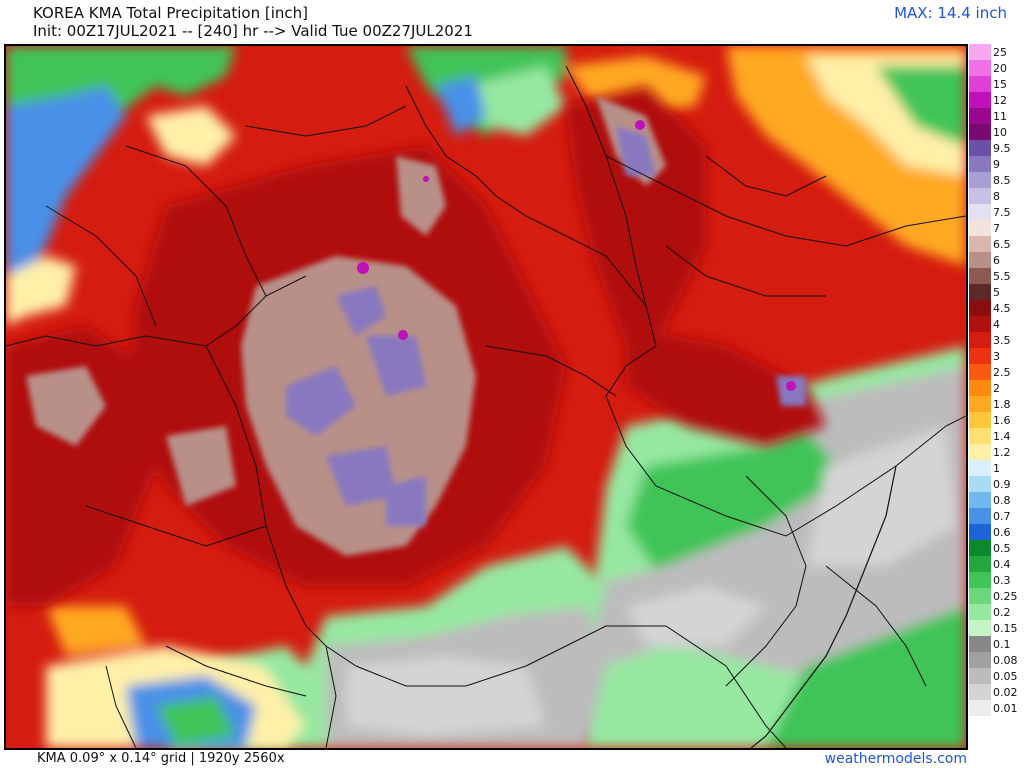 This screenshot has height=768, width=1024. Describe the element at coordinates (1005, 692) in the screenshot. I see `legend-label: 0.02` at that location.